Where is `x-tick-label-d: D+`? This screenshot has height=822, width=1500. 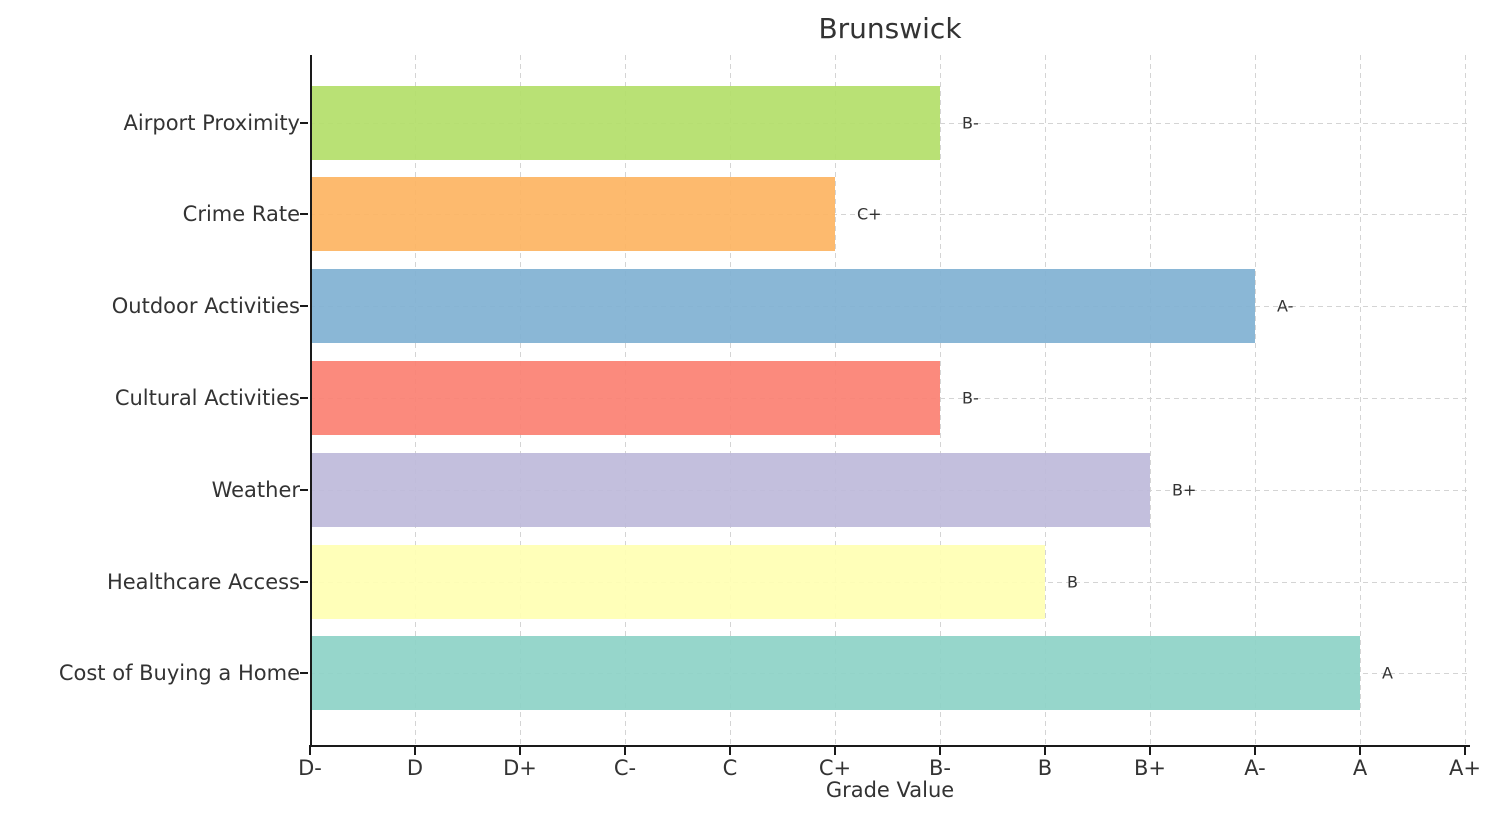
x-tick-label-d: D+ is located at coordinates (520, 768).